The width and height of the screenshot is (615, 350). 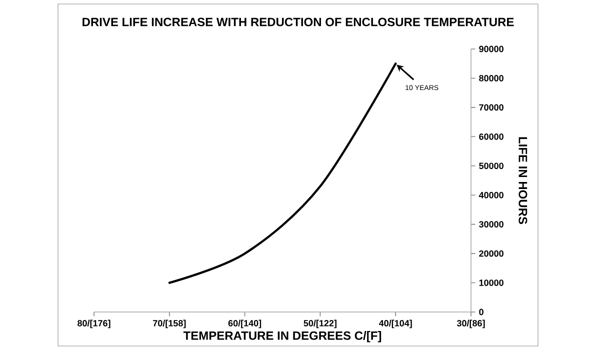 What do you see at coordinates (491, 49) in the screenshot?
I see `y-tick-label: 90000` at bounding box center [491, 49].